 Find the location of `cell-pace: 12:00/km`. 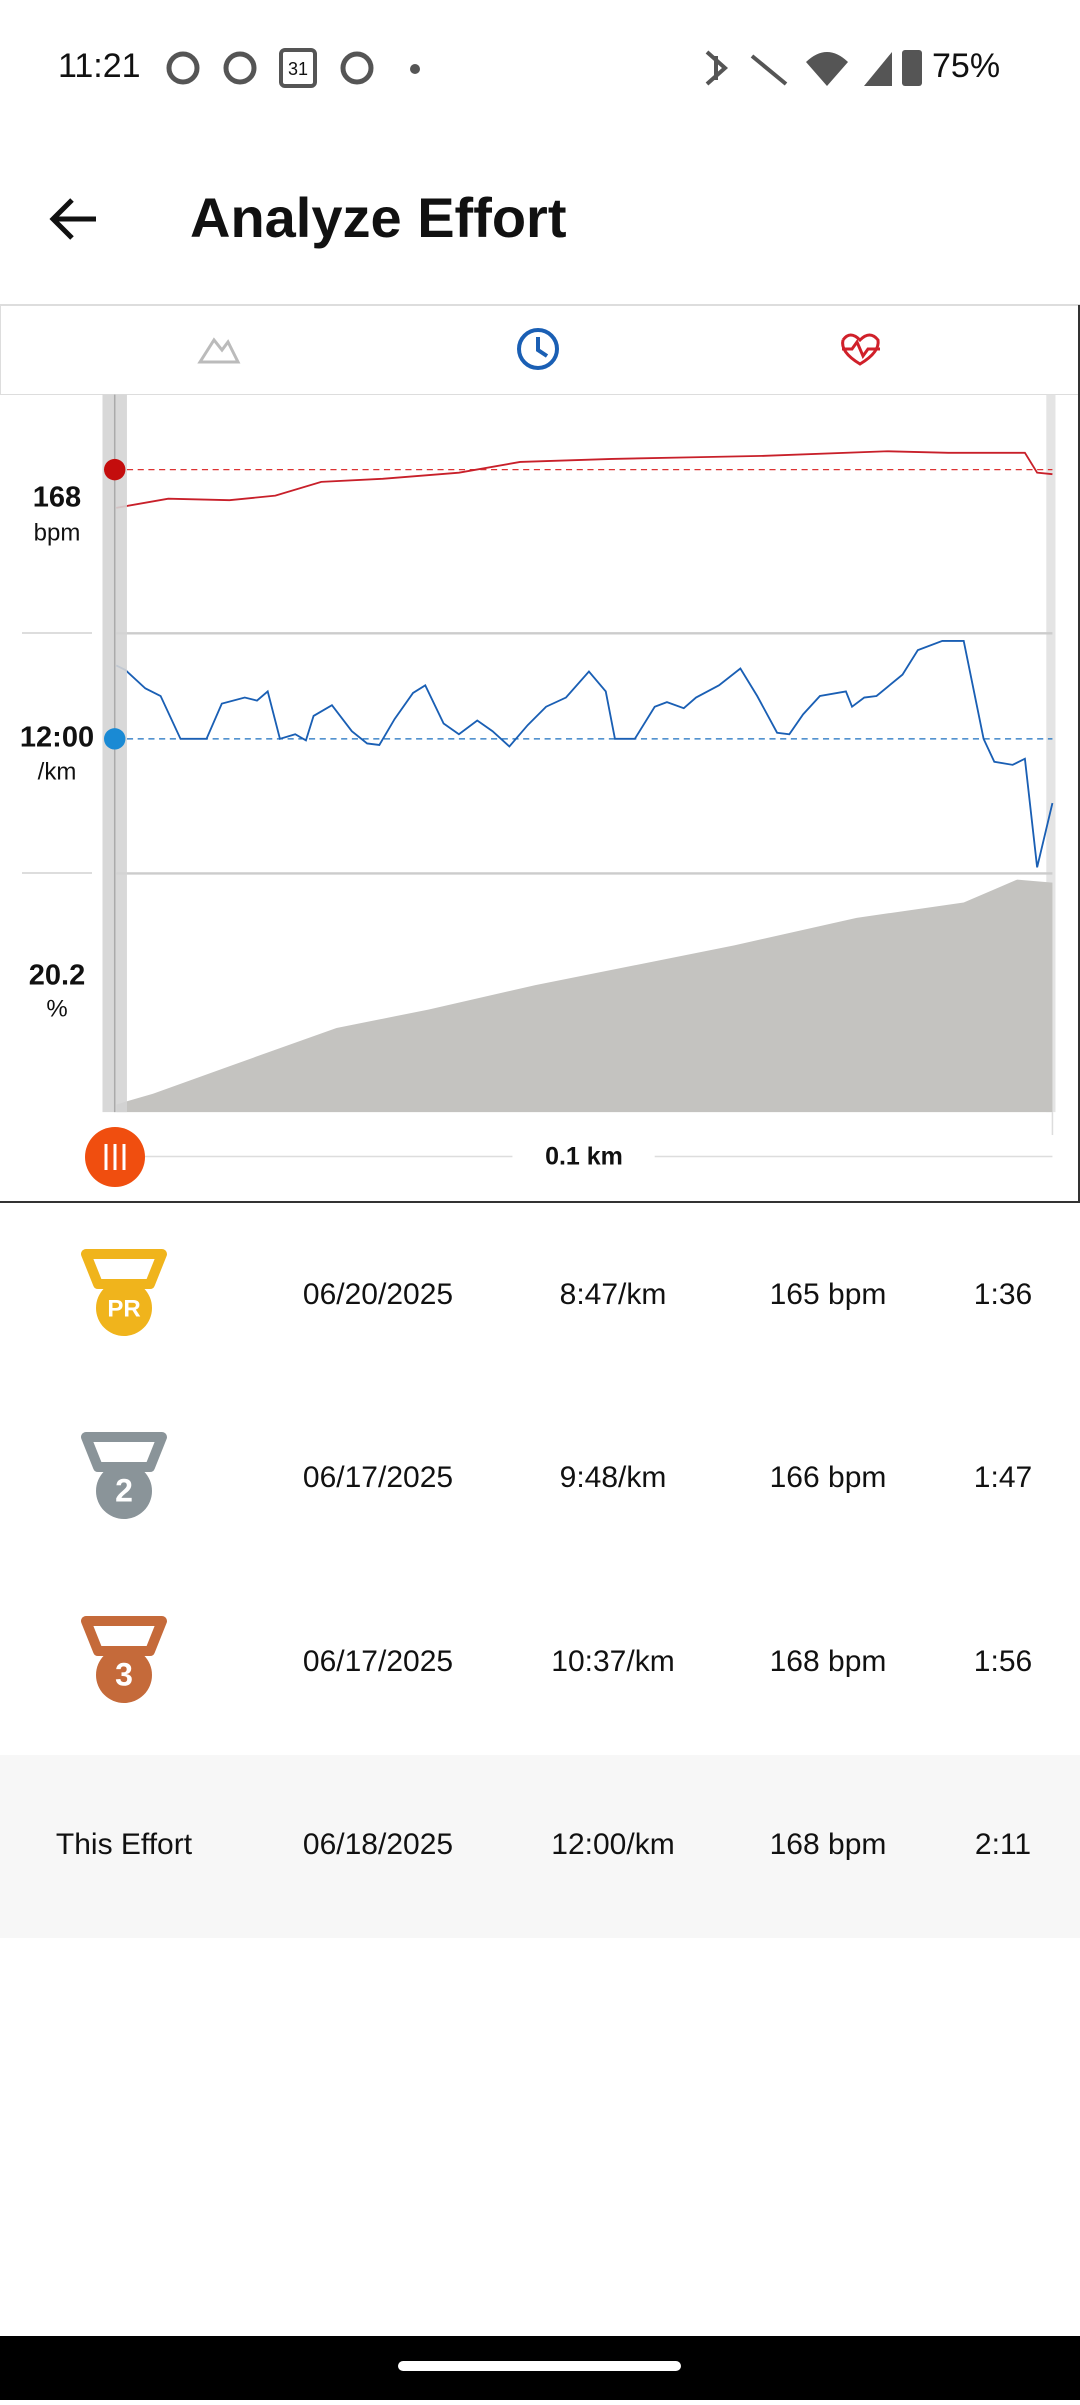

cell-pace: 12:00/km is located at coordinates (612, 1844).